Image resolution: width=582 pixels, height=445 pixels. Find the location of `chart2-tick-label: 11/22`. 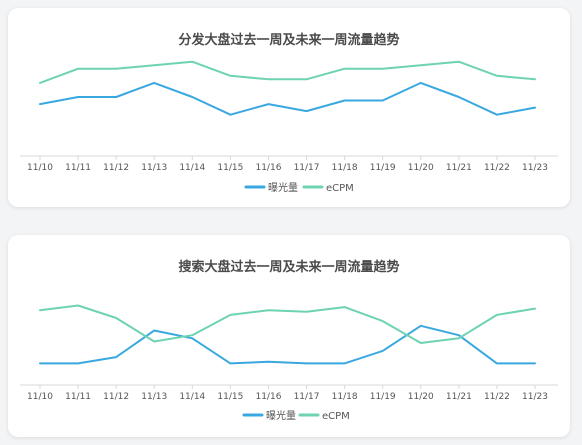

chart2-tick-label: 11/22 is located at coordinates (497, 397).